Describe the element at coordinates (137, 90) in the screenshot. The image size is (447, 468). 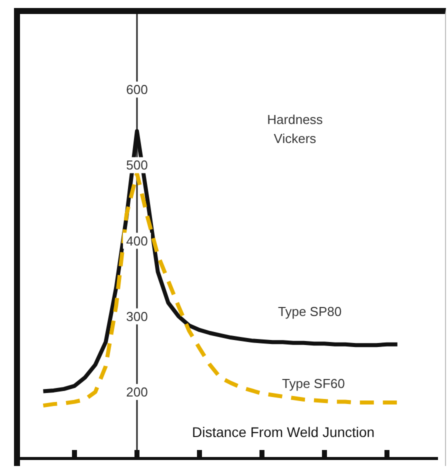
I see `y-tick-label: 600` at that location.